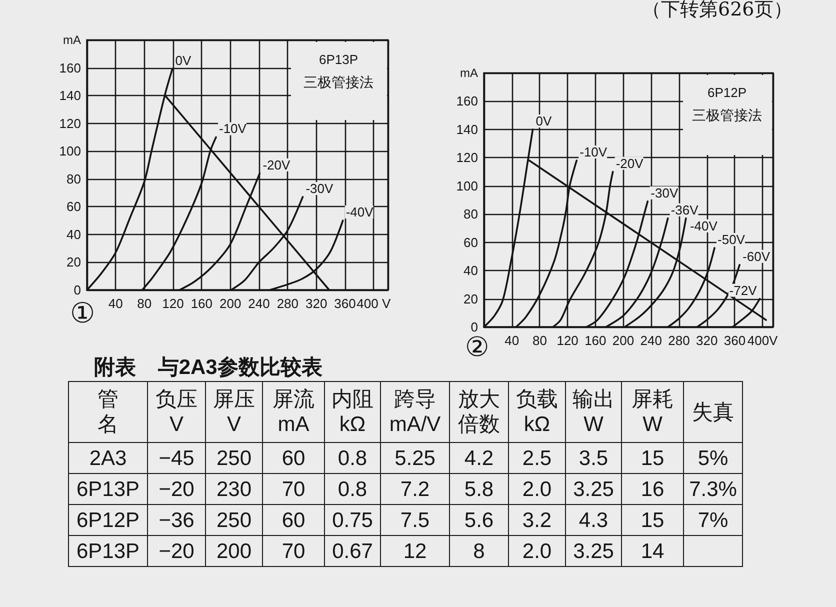 Image resolution: width=836 pixels, height=607 pixels. What do you see at coordinates (352, 520) in the screenshot?
I see `text: 0.75` at bounding box center [352, 520].